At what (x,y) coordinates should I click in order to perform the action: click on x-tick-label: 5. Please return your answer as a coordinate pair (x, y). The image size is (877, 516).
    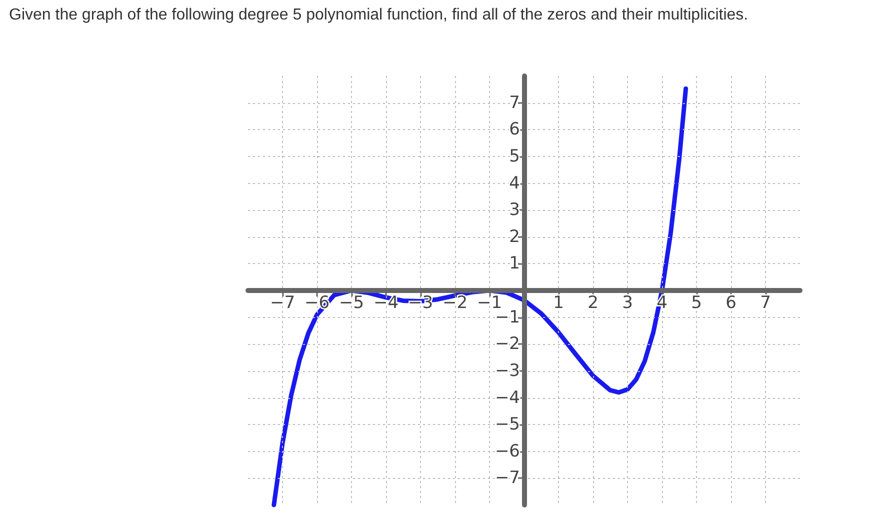
    Looking at the image, I should click on (696, 303).